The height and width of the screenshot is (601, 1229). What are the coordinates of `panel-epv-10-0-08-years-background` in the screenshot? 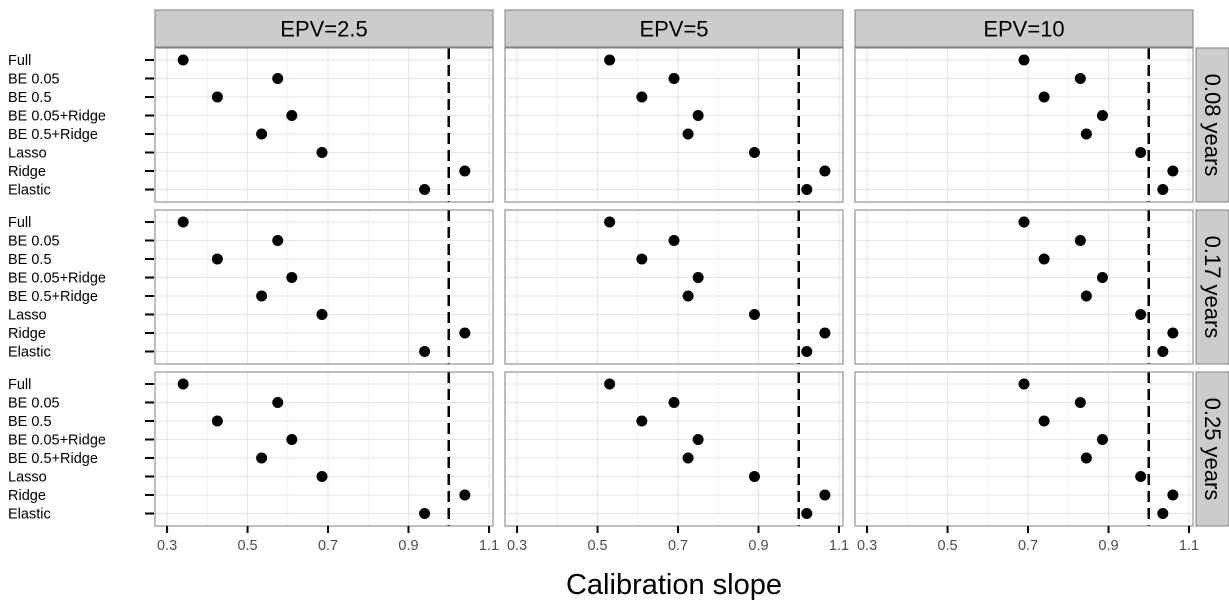 It's located at (1024, 125).